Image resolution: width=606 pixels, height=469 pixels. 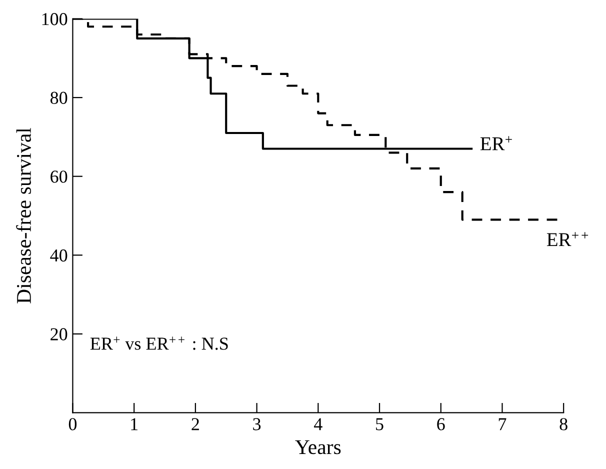 I want to click on y-tick-label: 80, so click(x=59, y=98).